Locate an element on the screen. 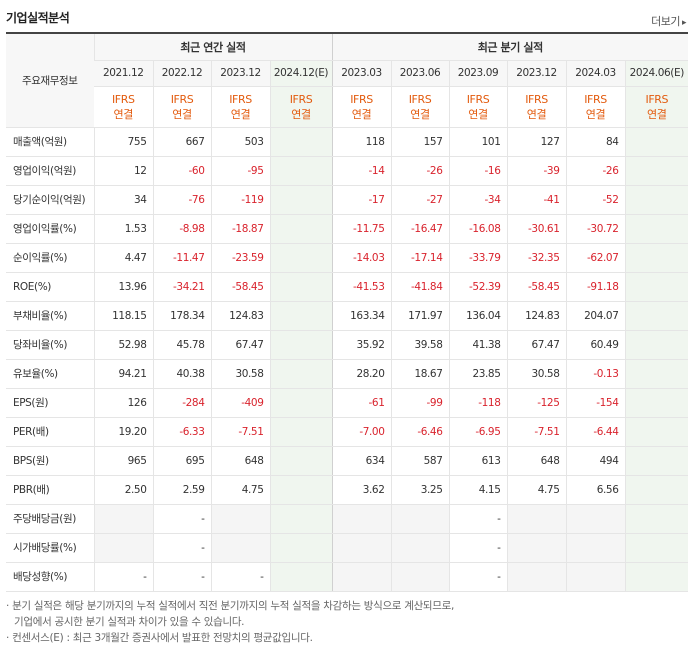 The image size is (694, 648). table-cell: 28.20 is located at coordinates (361, 374).